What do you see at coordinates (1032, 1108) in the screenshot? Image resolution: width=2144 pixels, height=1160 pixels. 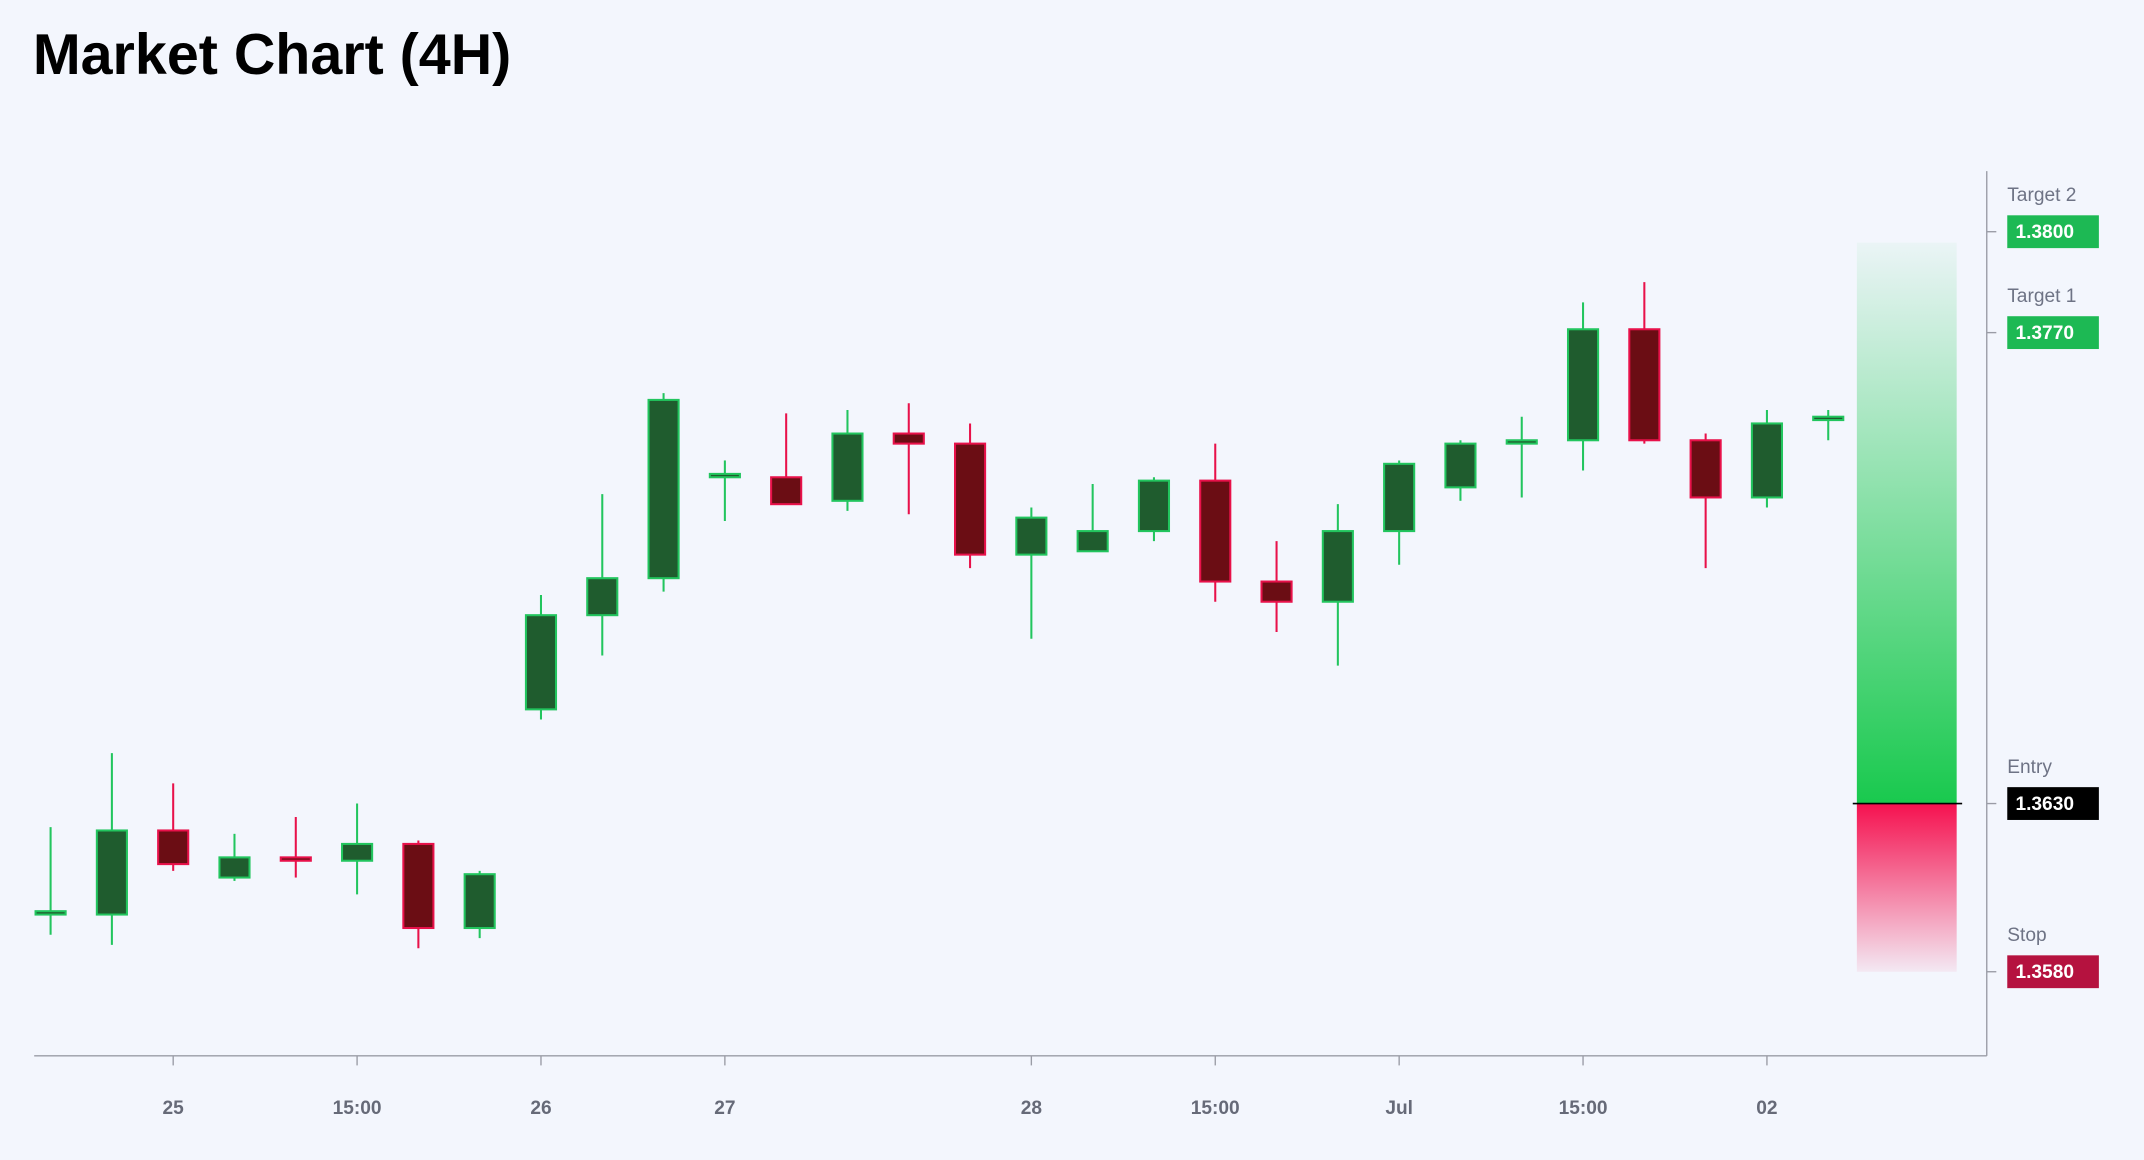 I see `x-tick-label: 28` at bounding box center [1032, 1108].